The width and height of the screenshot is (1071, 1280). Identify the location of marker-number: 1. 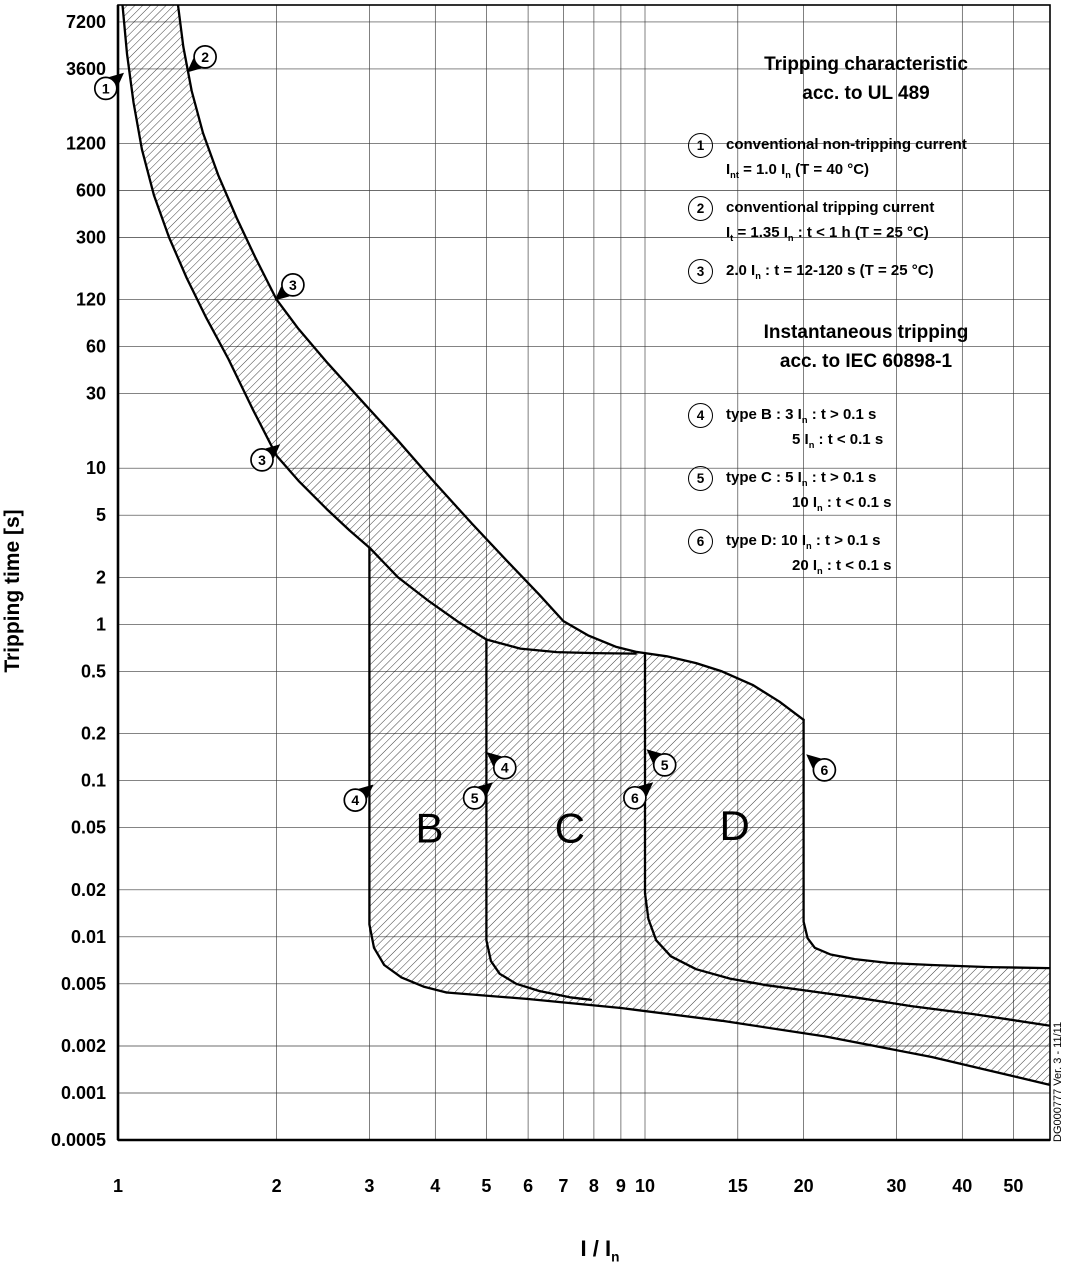
(106, 88).